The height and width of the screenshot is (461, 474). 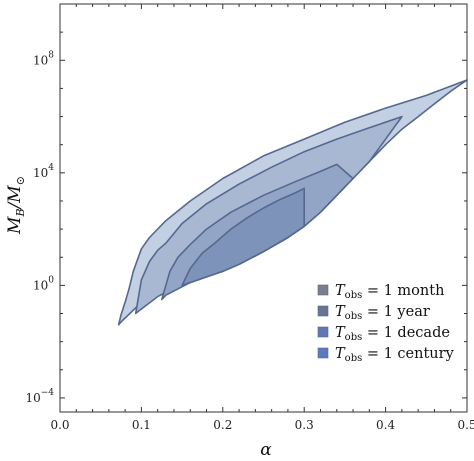 What do you see at coordinates (141, 425) in the screenshot?
I see `x-tick-label: 0.1` at bounding box center [141, 425].